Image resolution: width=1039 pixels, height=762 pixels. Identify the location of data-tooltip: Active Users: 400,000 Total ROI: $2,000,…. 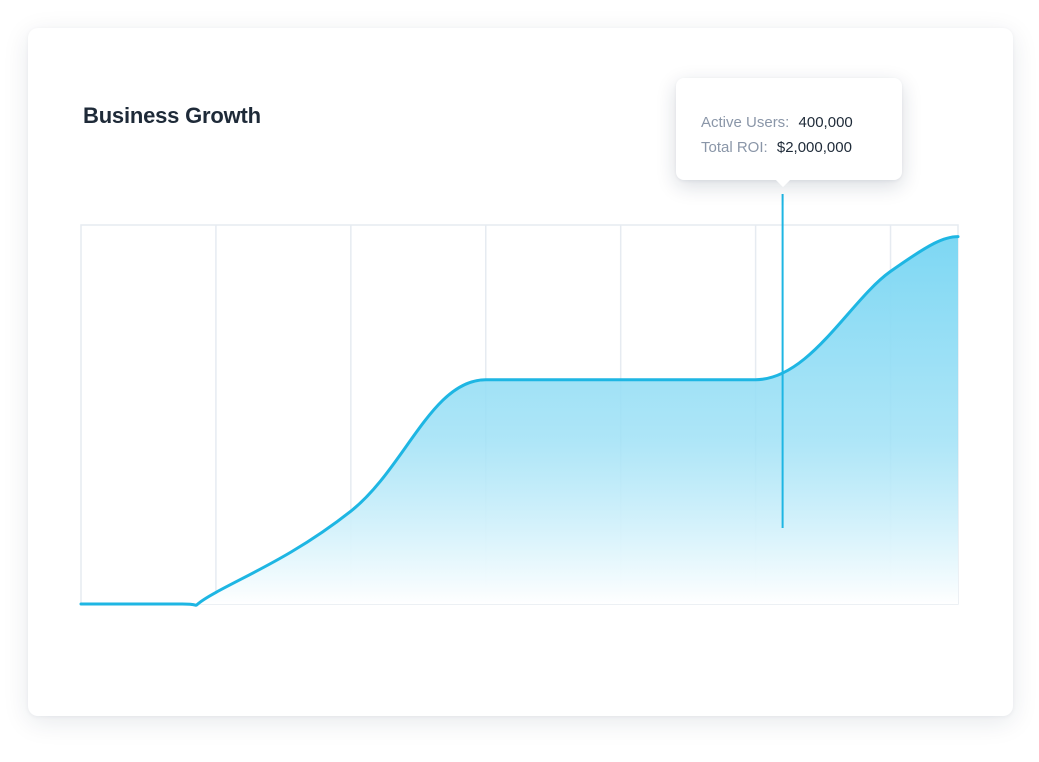
(789, 129).